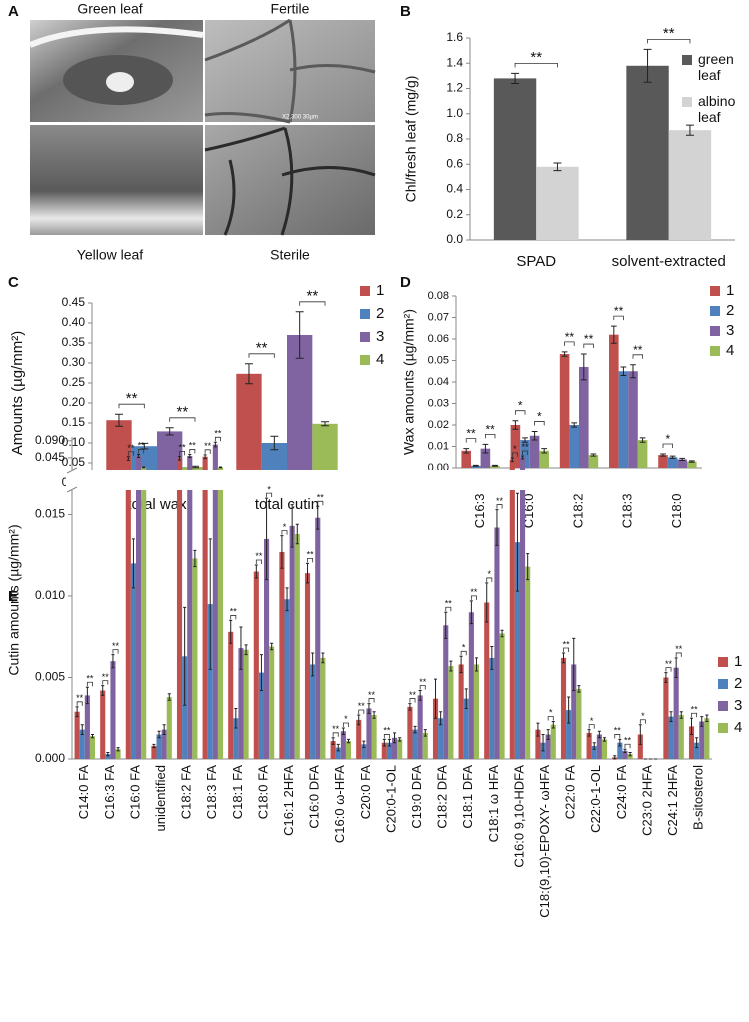 The width and height of the screenshot is (749, 1022). What do you see at coordinates (672, 800) in the screenshot?
I see `x-tick-label: C24:1 2HFA` at bounding box center [672, 800].